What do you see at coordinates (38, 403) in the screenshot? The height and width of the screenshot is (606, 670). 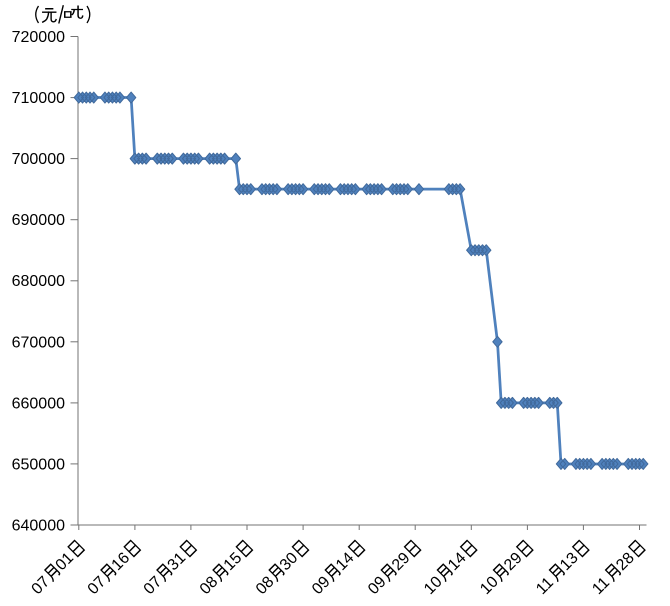 I see `svg-text: 660000` at bounding box center [38, 403].